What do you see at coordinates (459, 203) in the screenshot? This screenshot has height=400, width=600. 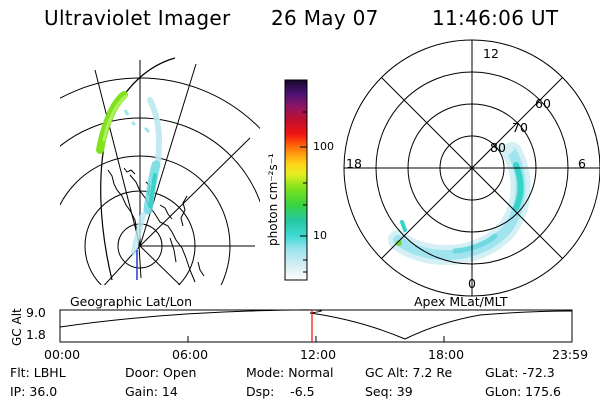 I see `apex-aurora` at bounding box center [459, 203].